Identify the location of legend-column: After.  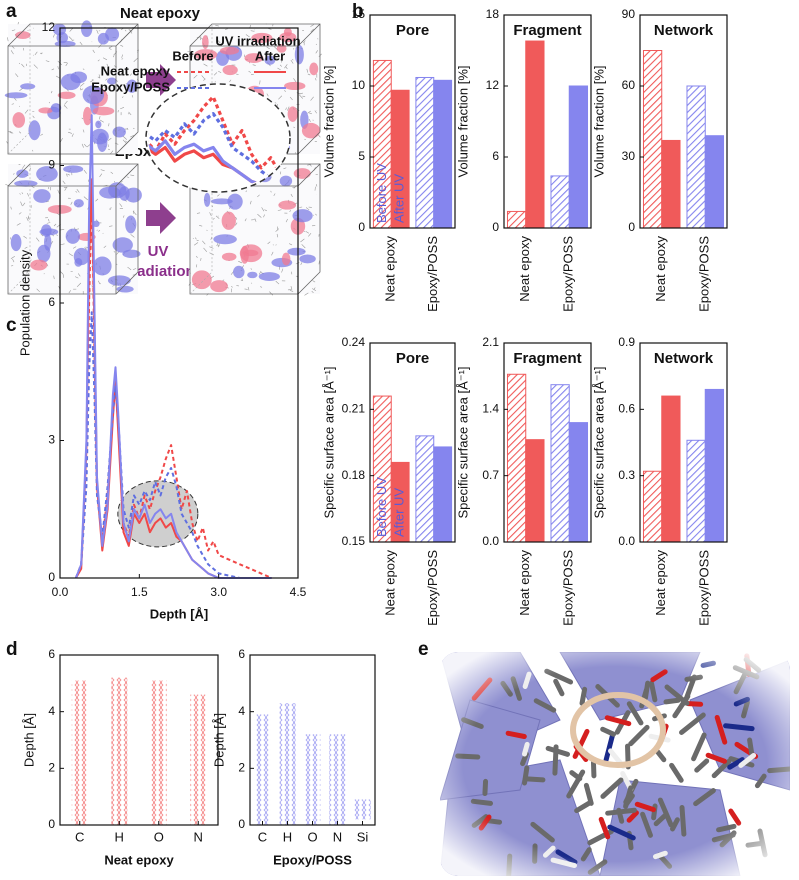
(270, 55).